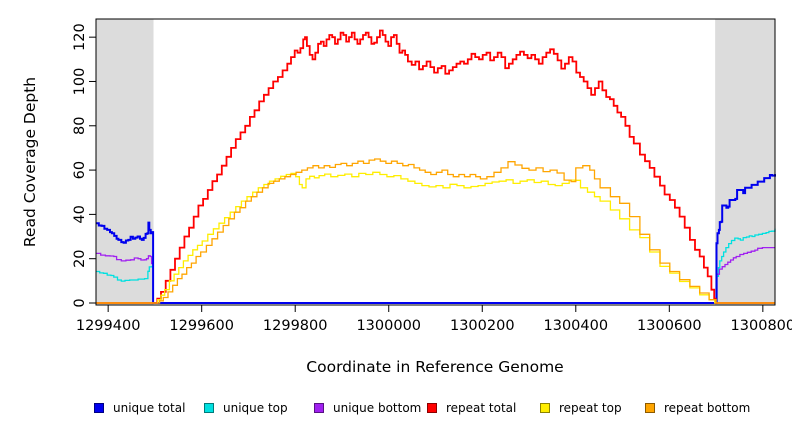 This screenshot has width=792, height=436. Describe the element at coordinates (80, 126) in the screenshot. I see `y-tick-label: 80` at that location.